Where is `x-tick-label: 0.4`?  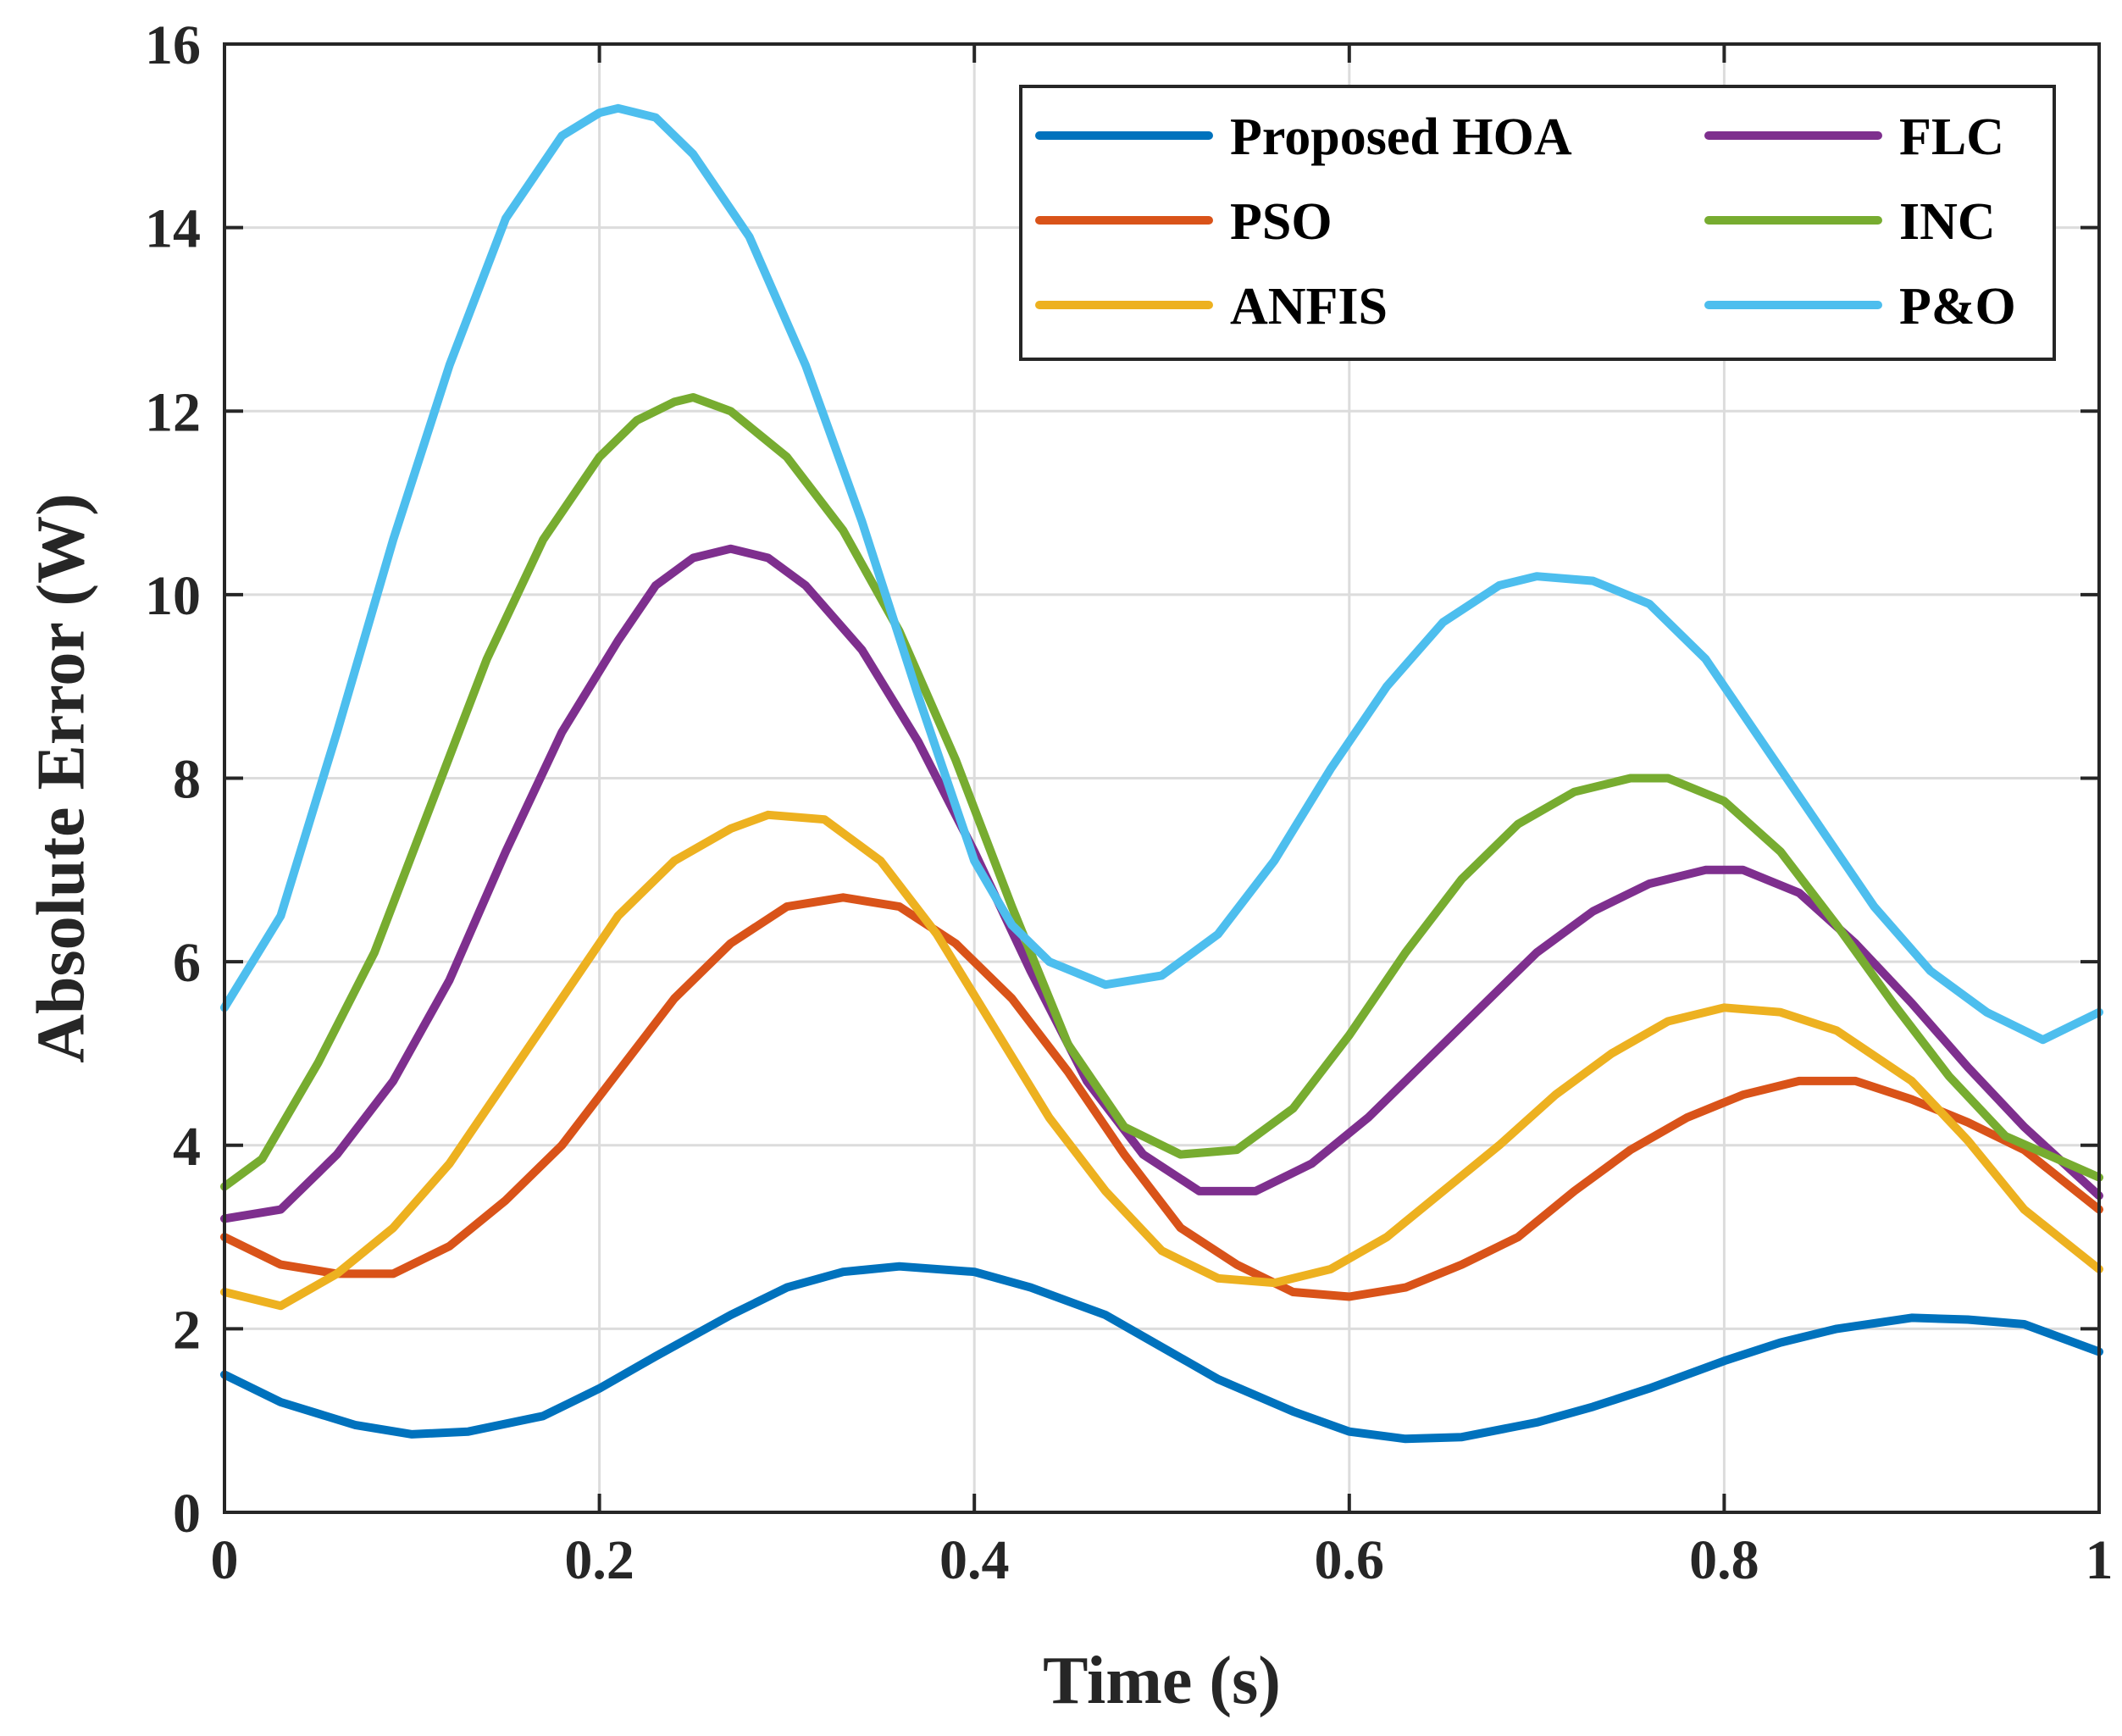 x-tick-label: 0.4 is located at coordinates (974, 1560).